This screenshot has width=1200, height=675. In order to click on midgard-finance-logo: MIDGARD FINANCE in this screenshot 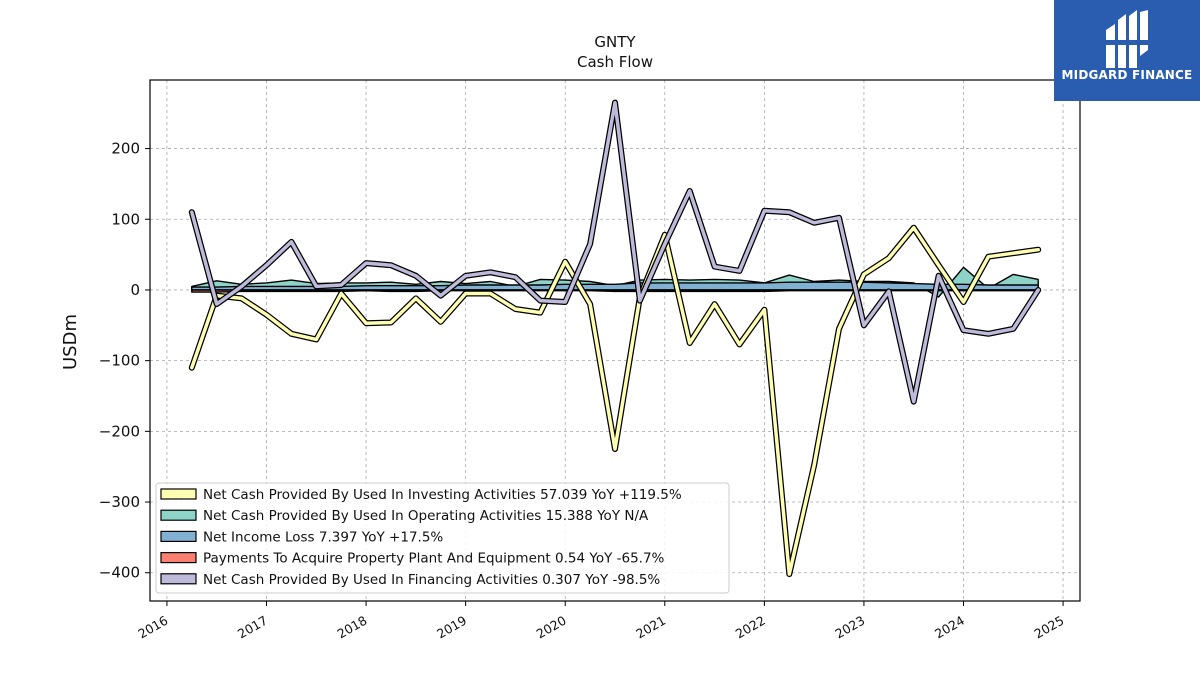, I will do `click(1127, 50)`.